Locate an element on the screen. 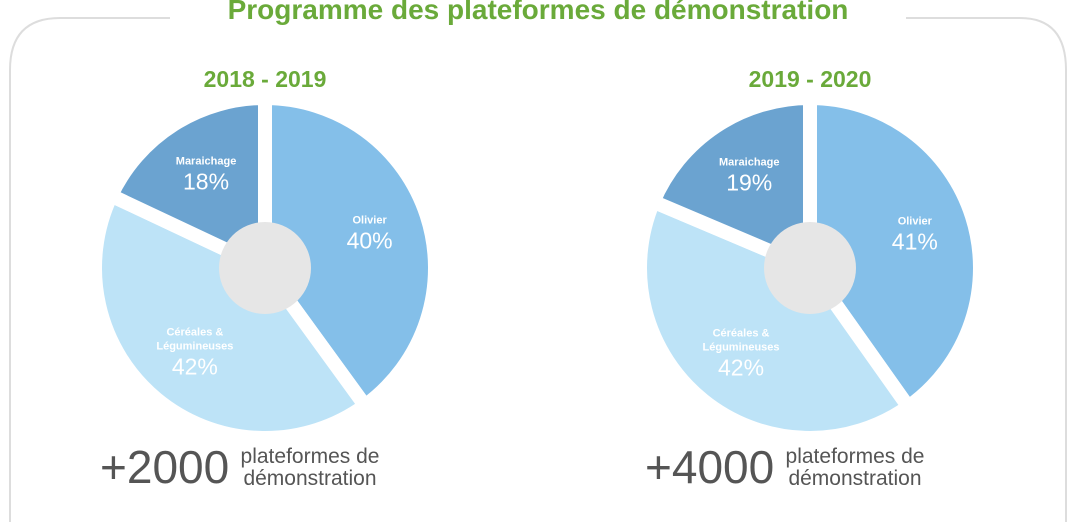  value-label: 40% is located at coordinates (369, 240).